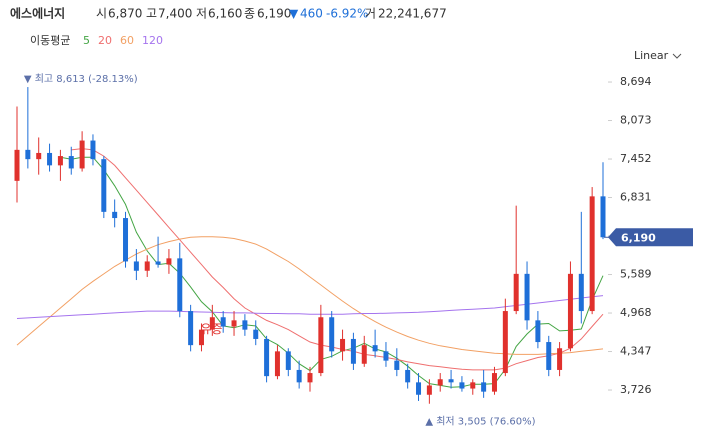  I want to click on event-annotation: 유증, so click(211, 329).